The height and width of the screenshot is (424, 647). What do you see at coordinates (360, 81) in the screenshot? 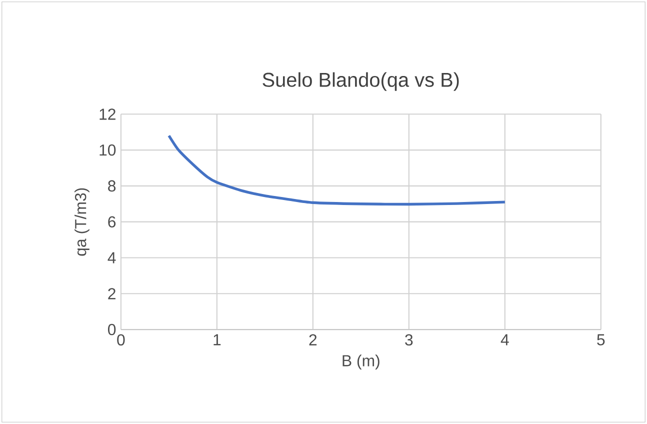
I see `chart-title: Suelo Blando(qa vs B)` at bounding box center [360, 81].